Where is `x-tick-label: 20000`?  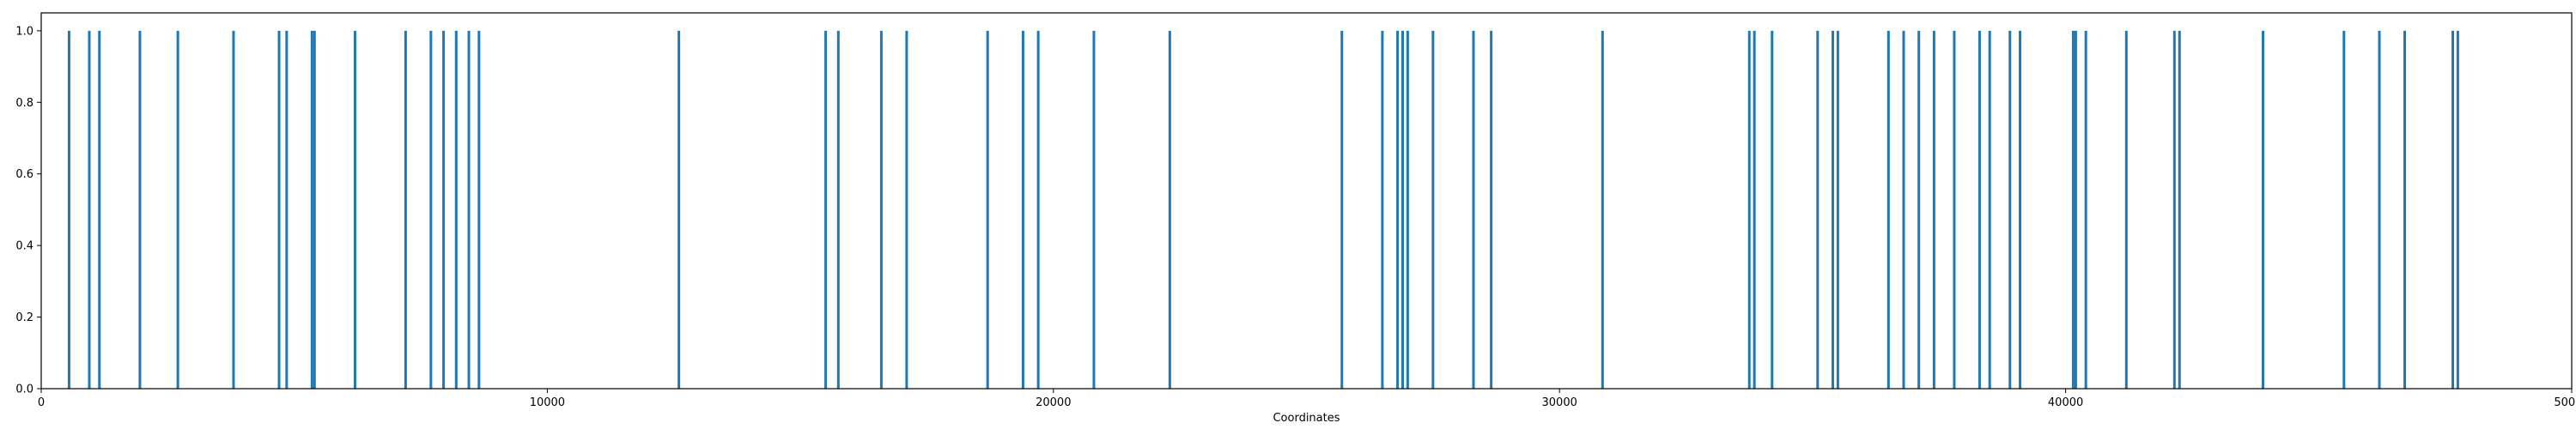
x-tick-label: 20000 is located at coordinates (1053, 402).